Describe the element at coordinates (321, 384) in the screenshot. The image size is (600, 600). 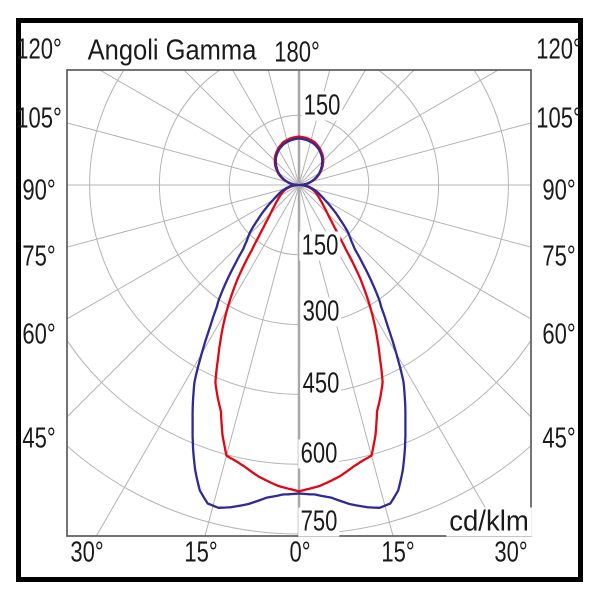
I see `ring-label-450: 450` at that location.